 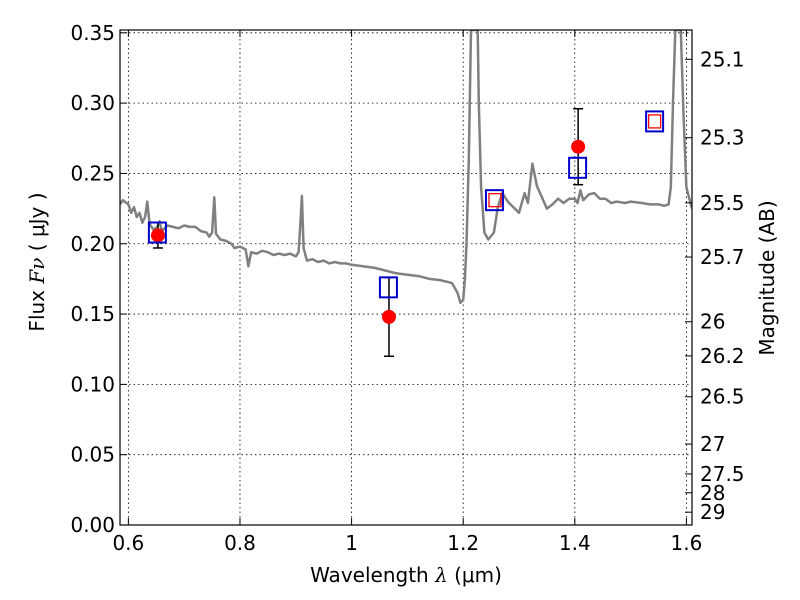 I want to click on y-axis: 0.00 0.05 0.10 0.15 0.20 0.25 0.30 0.35, so click(x=98, y=279).